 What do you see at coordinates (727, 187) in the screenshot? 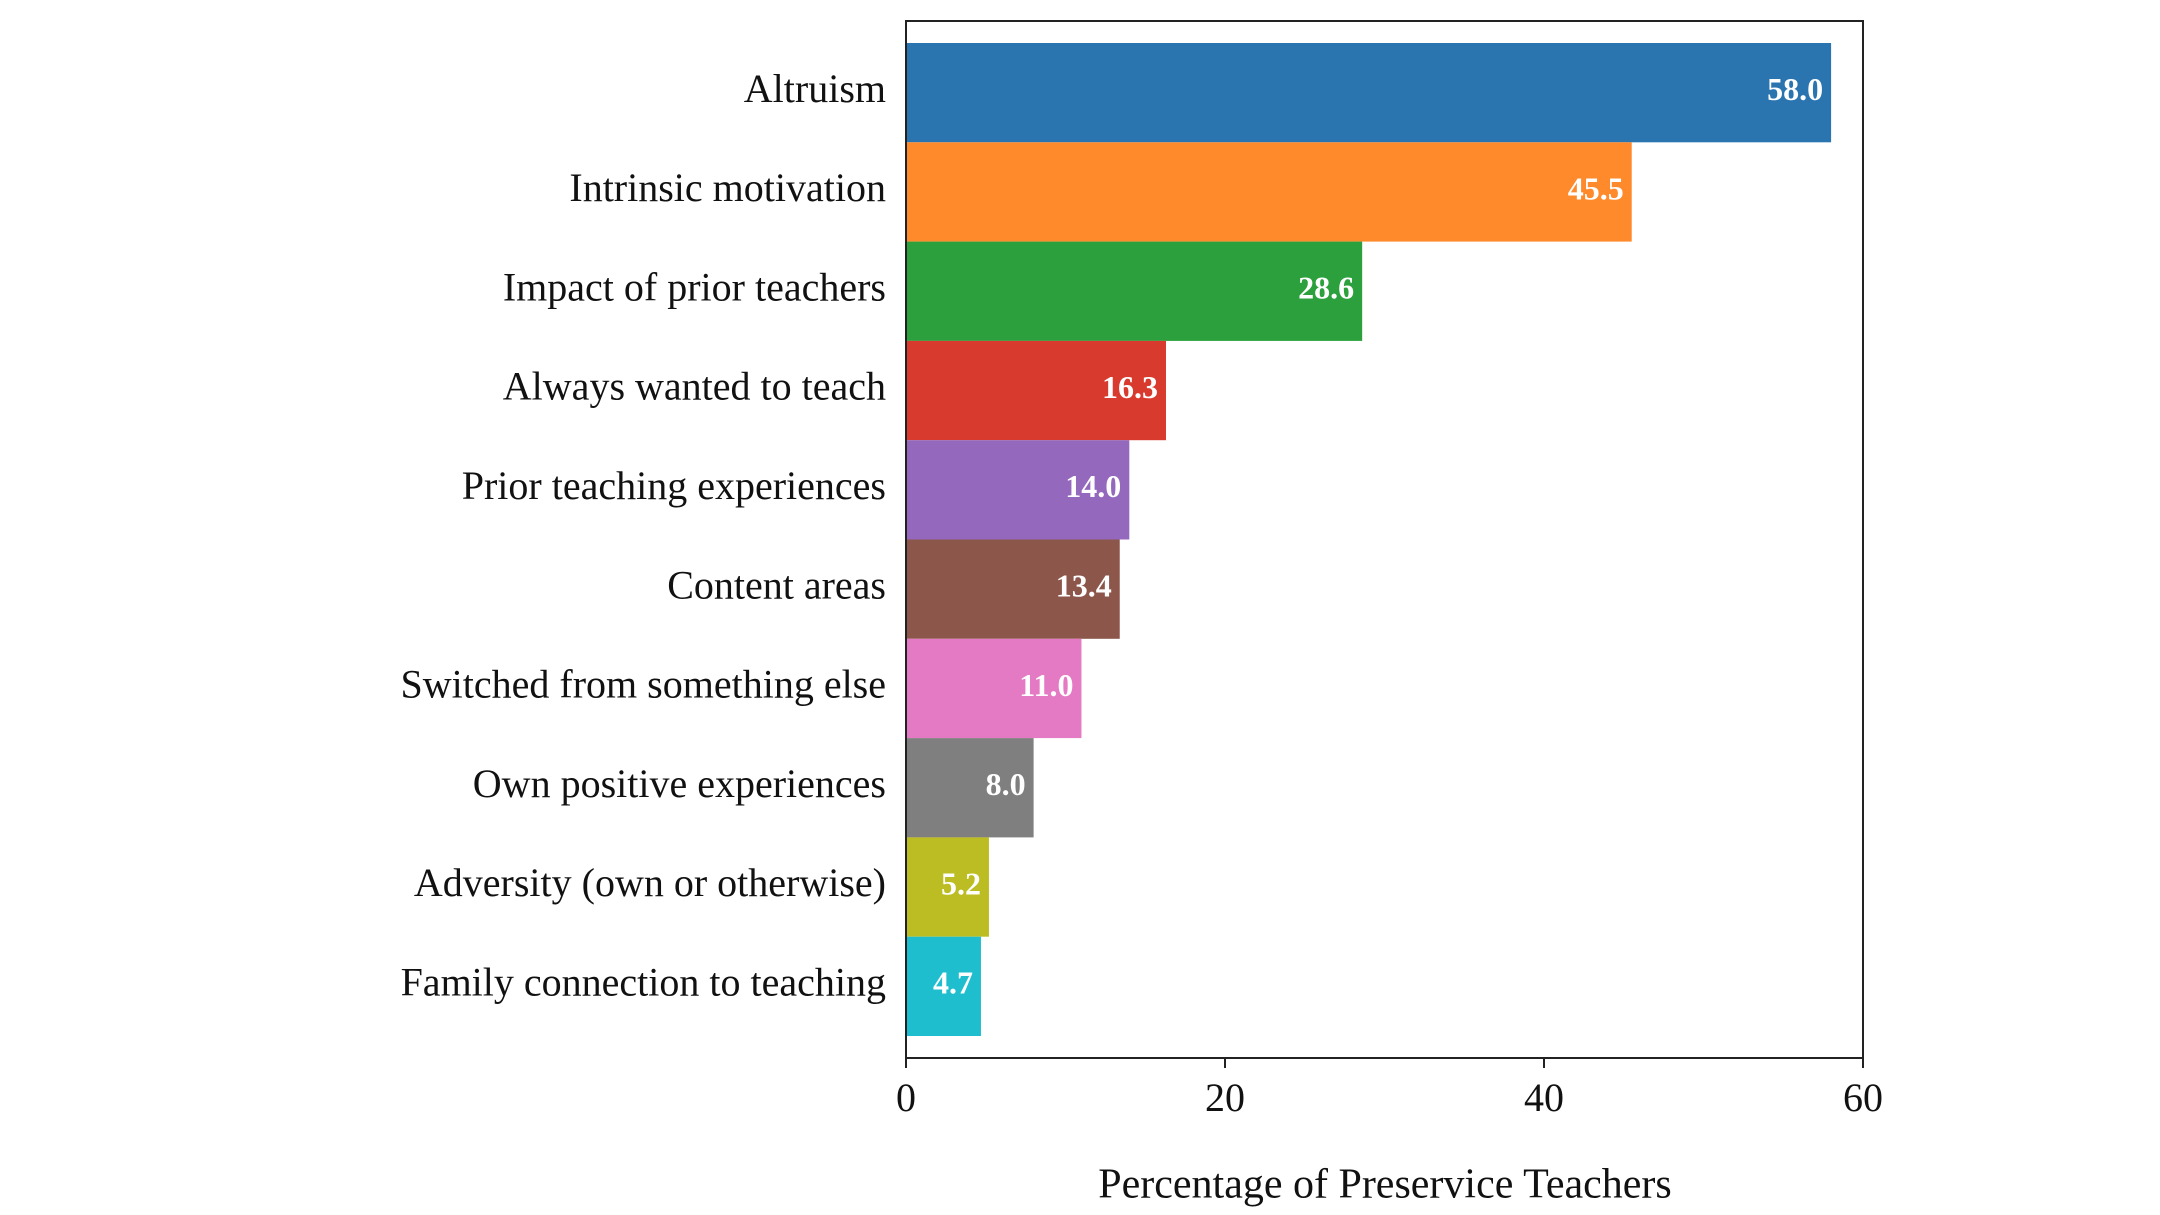
I see `category-label: Intrinsic motivation` at bounding box center [727, 187].